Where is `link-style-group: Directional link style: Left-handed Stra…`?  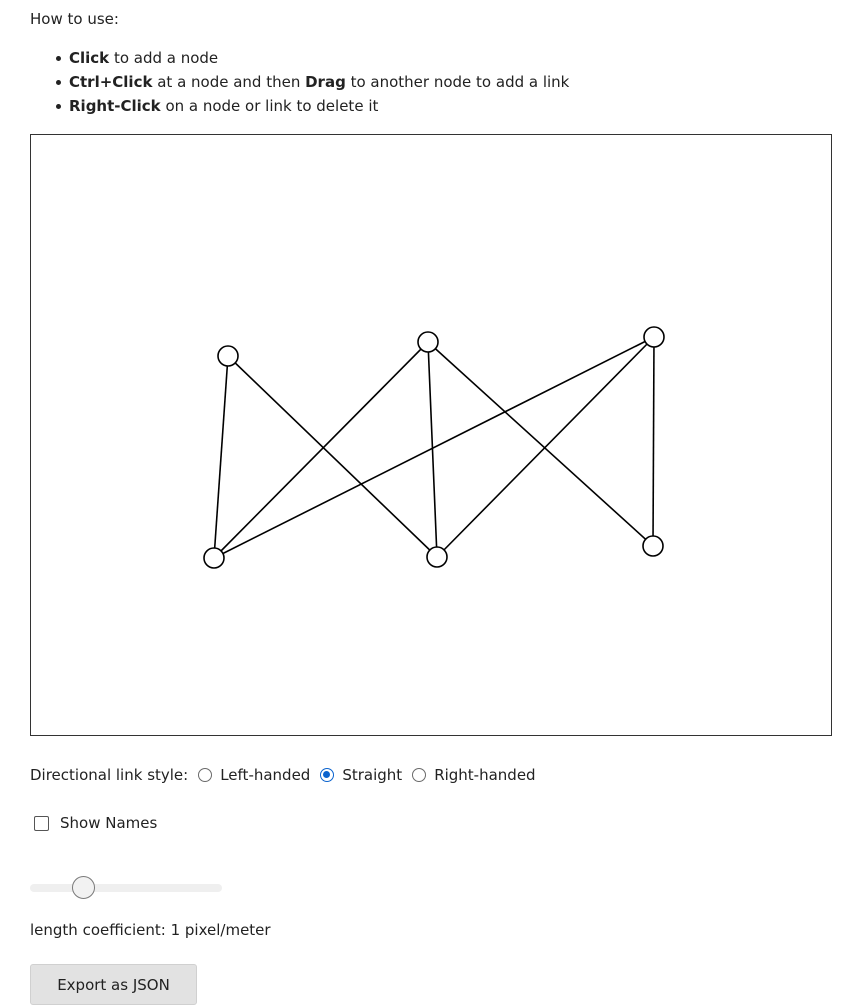
link-style-group: Directional link style: Left-handed Stra… is located at coordinates (283, 775).